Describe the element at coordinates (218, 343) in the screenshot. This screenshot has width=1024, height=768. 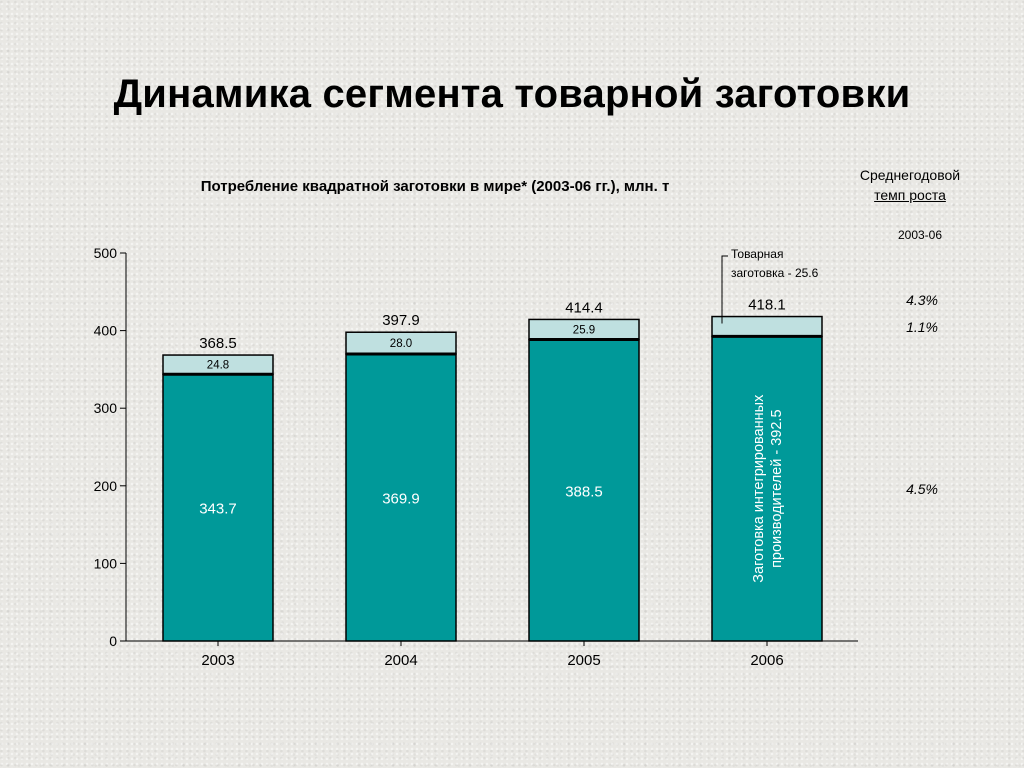
I see `total-label: 368.5` at that location.